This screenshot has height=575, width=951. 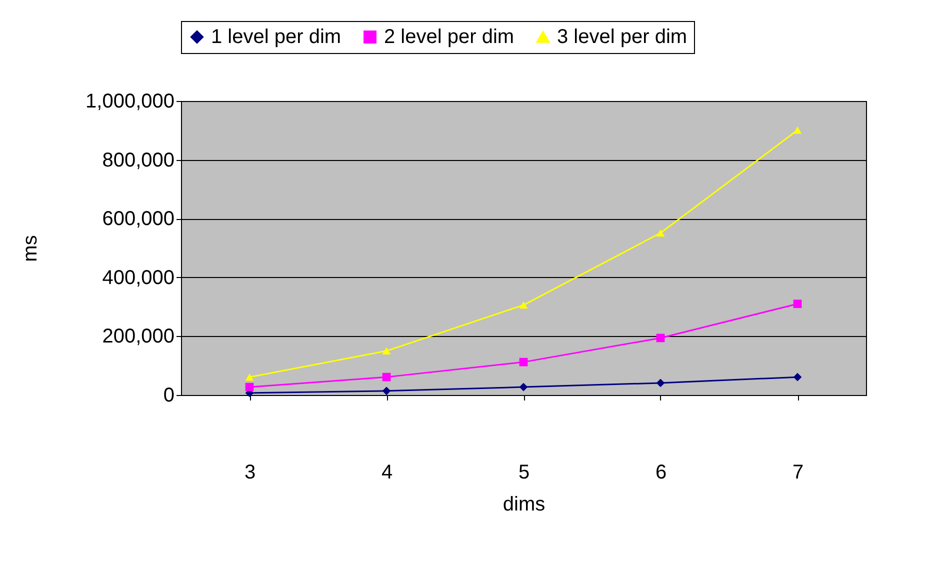 What do you see at coordinates (138, 160) in the screenshot?
I see `y-tick-label: 800,000` at bounding box center [138, 160].